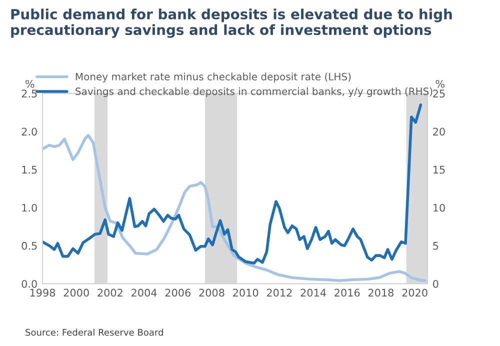 The image size is (500, 346). What do you see at coordinates (347, 292) in the screenshot?
I see `x-tick-label: 2016` at bounding box center [347, 292].